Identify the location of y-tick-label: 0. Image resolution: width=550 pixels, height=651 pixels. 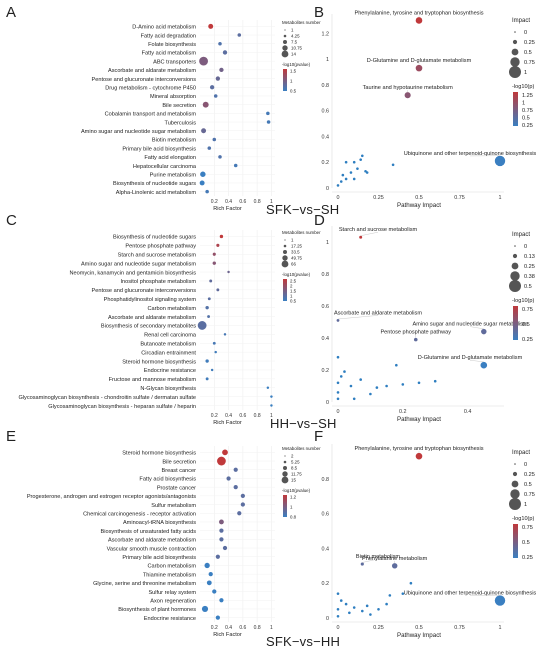
(327, 619).